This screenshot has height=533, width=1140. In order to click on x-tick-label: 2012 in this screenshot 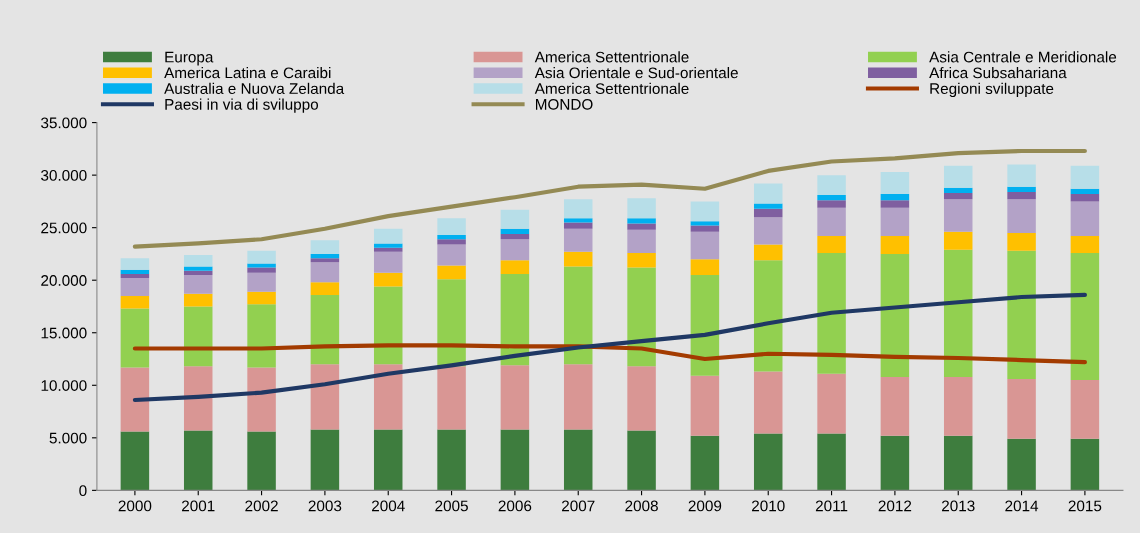, I will do `click(895, 506)`.